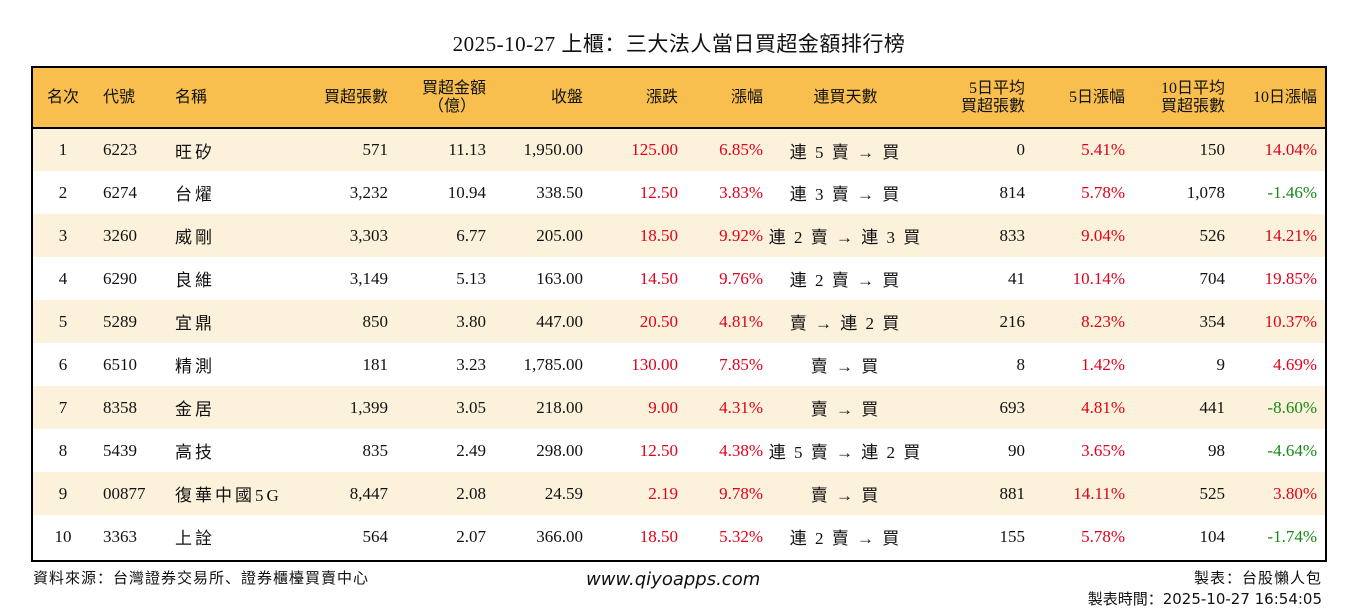 This screenshot has width=1358, height=612. What do you see at coordinates (195, 152) in the screenshot?
I see `cell-name: 旺矽` at bounding box center [195, 152].